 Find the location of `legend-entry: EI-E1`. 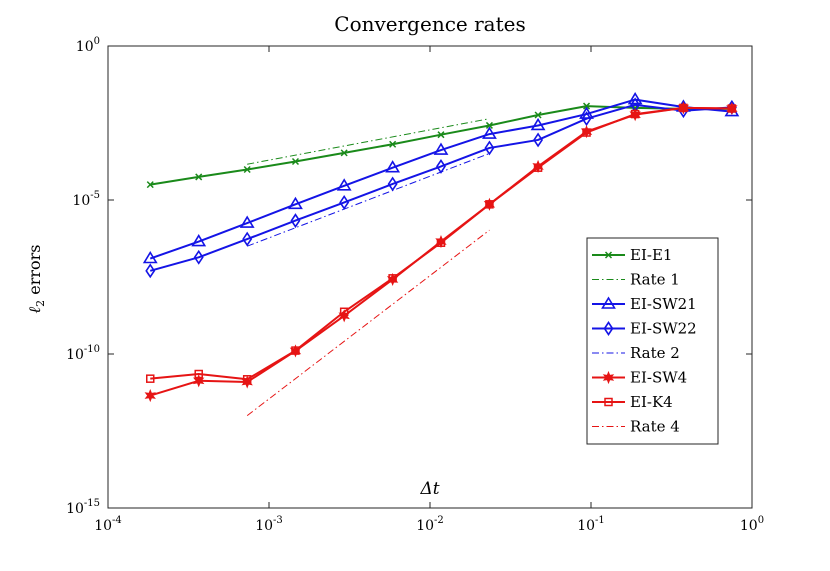

legend-entry: EI-E1 is located at coordinates (632, 255).